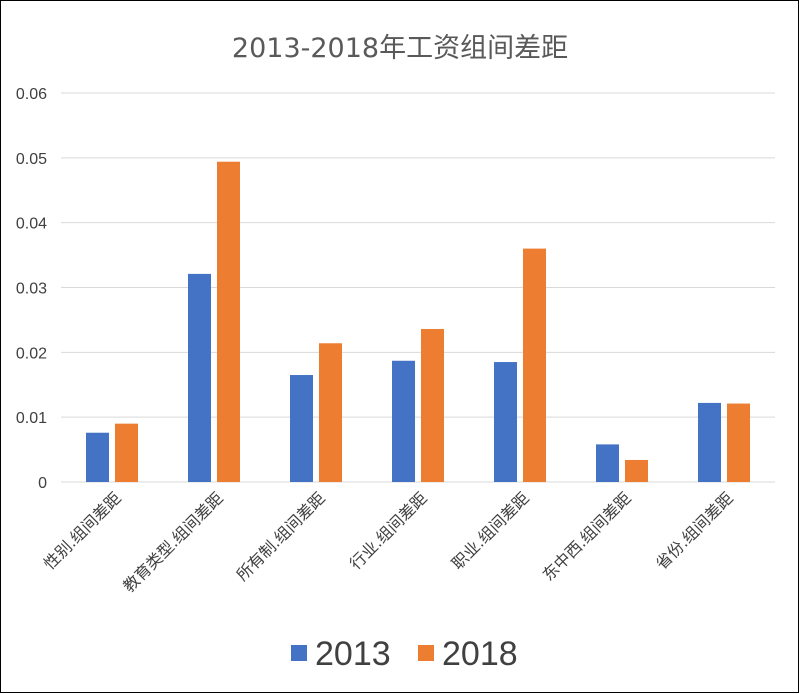  What do you see at coordinates (31, 94) in the screenshot?
I see `y-tick-label: 0.06` at bounding box center [31, 94].